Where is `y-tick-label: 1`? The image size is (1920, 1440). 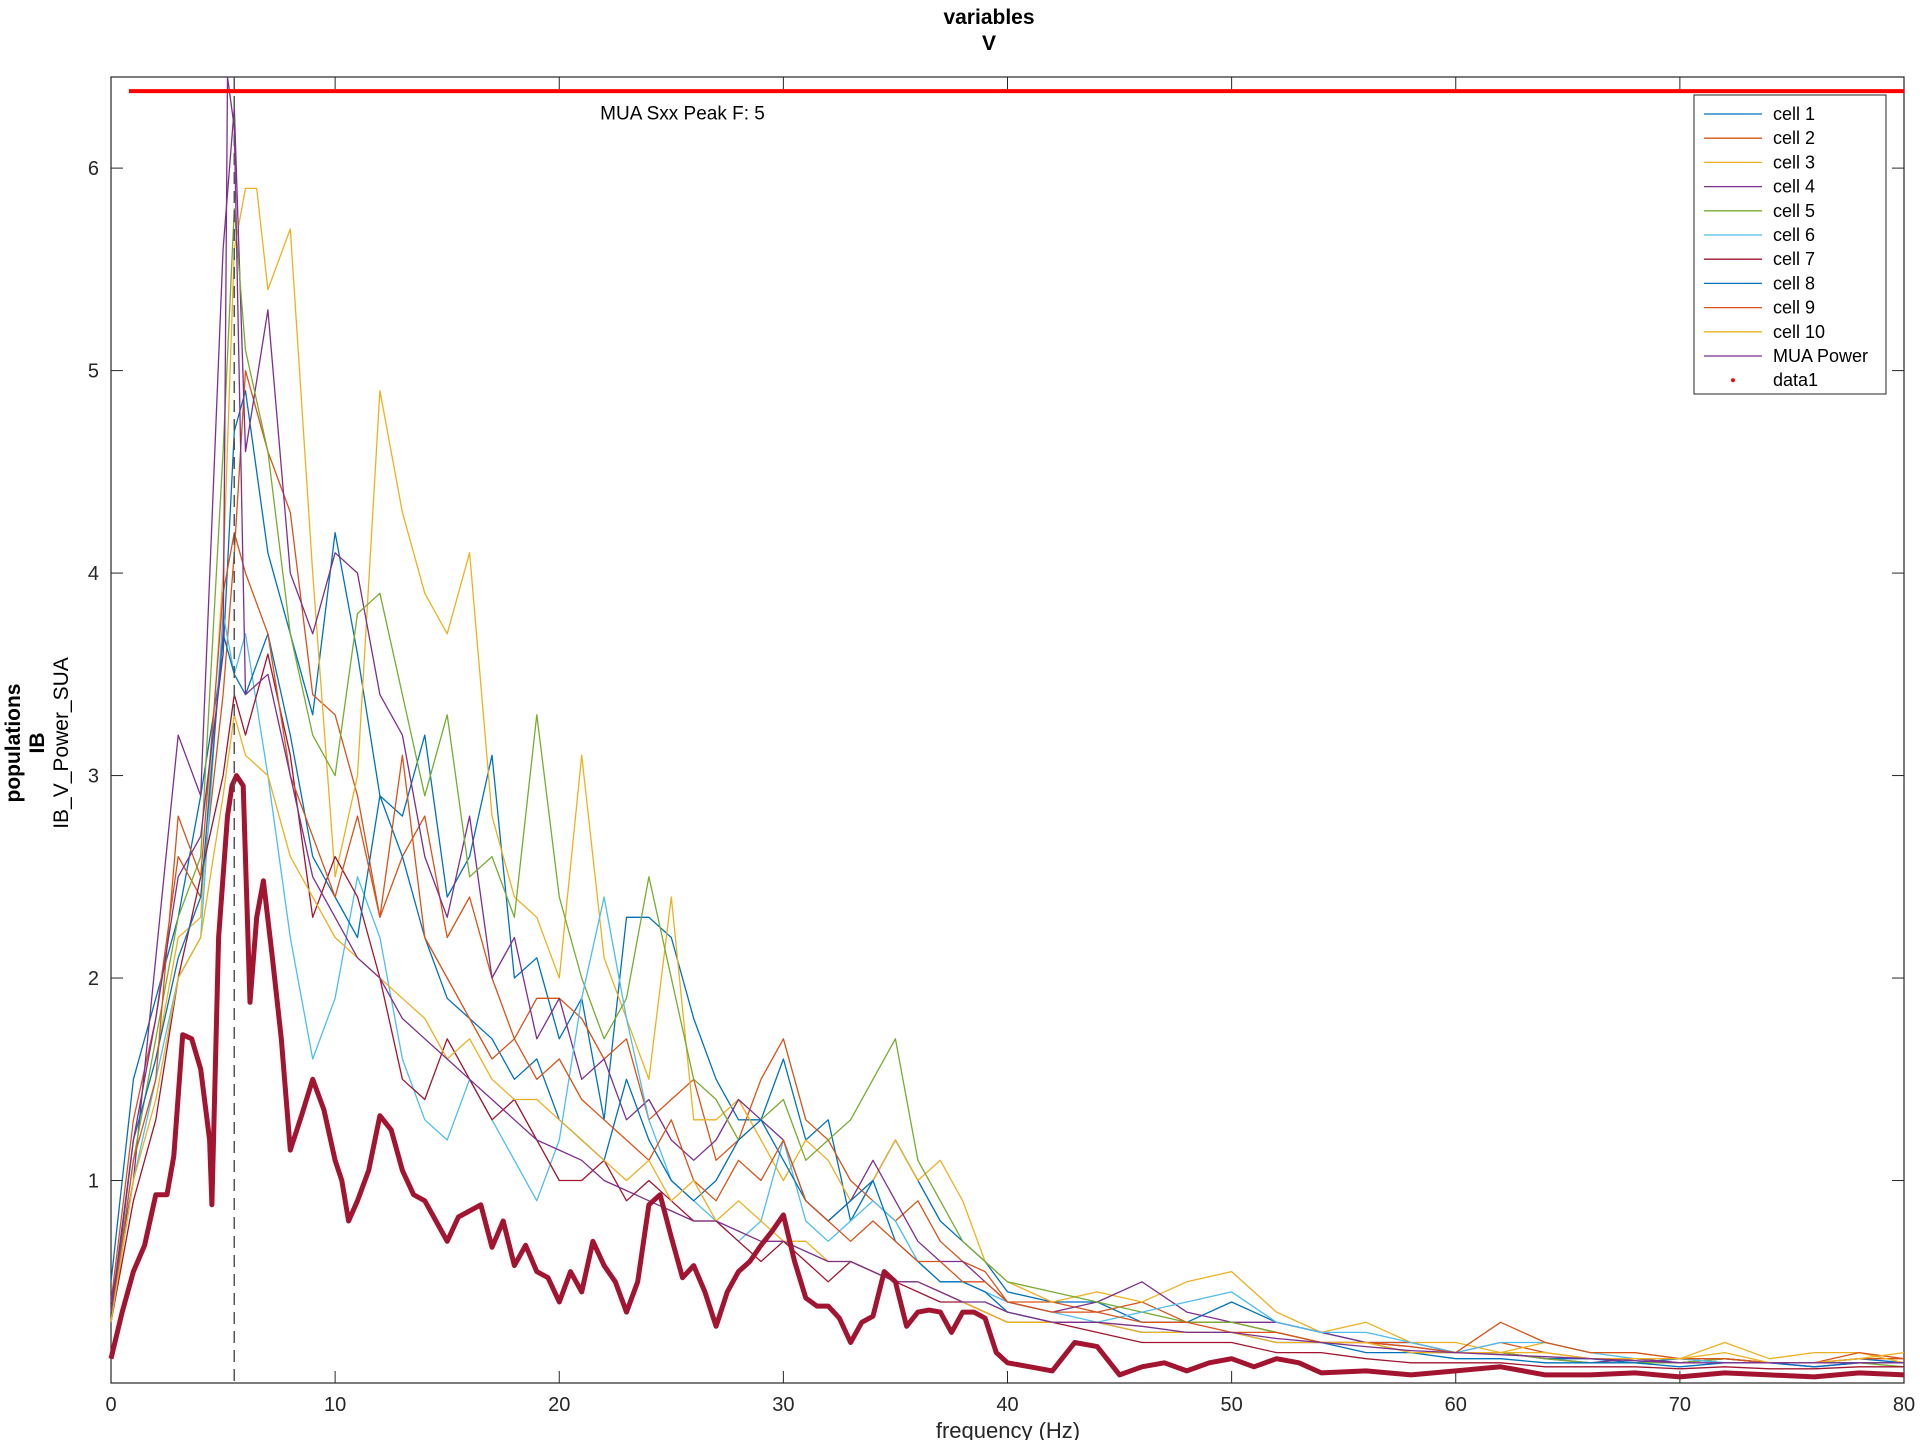
y-tick-label: 1 is located at coordinates (93, 1182).